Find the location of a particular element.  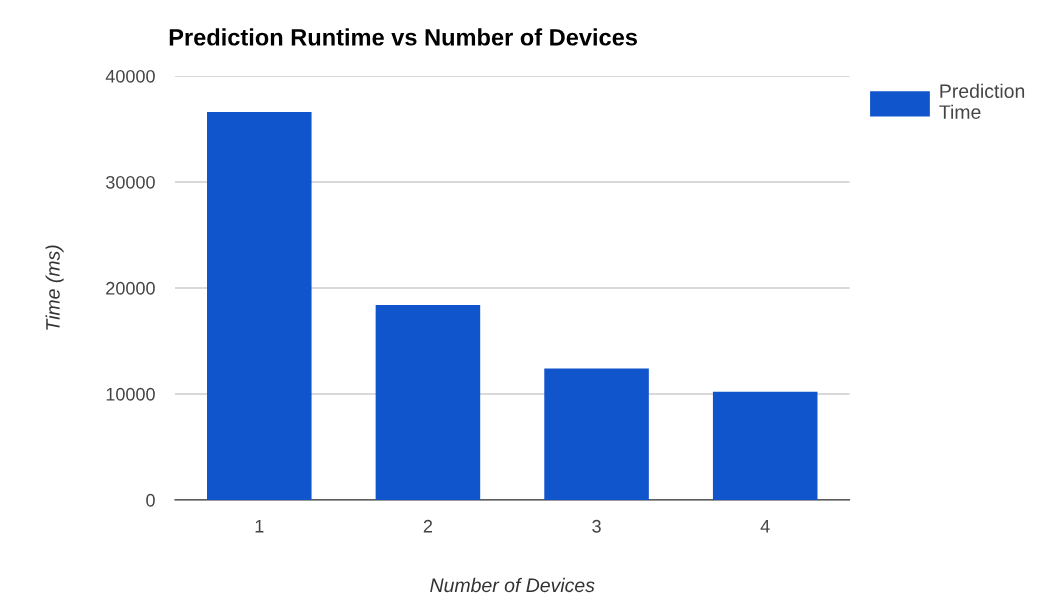

y-tick-label: 0 is located at coordinates (150, 500).